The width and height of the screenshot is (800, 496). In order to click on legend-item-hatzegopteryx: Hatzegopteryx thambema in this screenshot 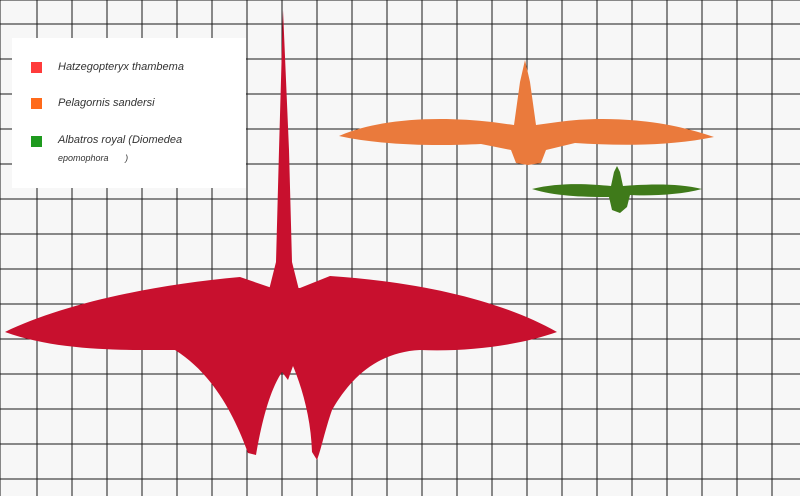, I will do `click(129, 72)`.